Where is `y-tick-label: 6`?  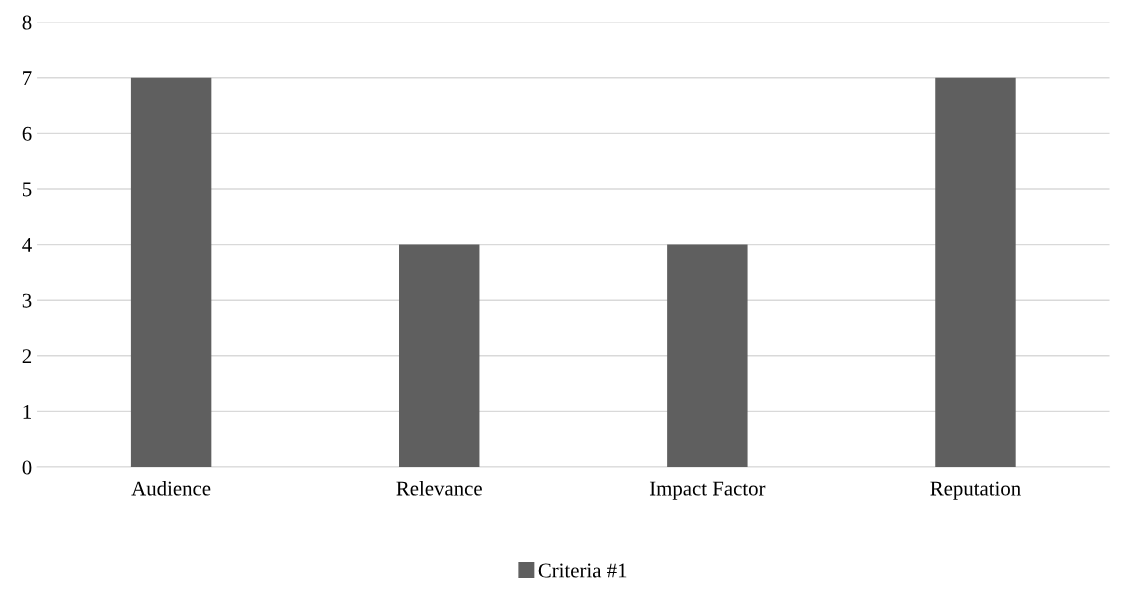 y-tick-label: 6 is located at coordinates (27, 133).